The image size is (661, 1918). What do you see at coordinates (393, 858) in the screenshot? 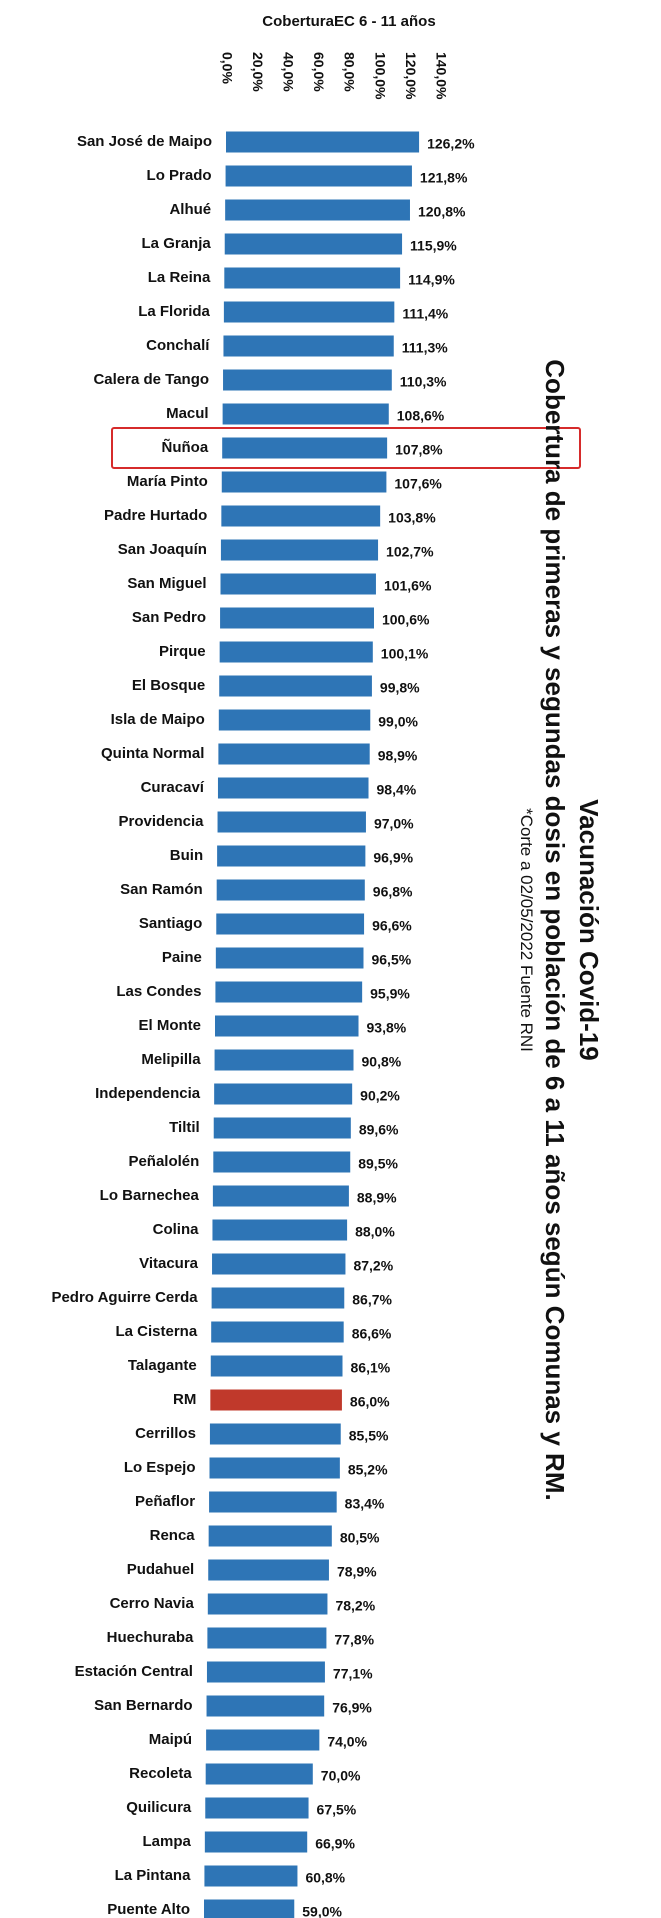
I see `value-label: 96,9%` at bounding box center [393, 858].